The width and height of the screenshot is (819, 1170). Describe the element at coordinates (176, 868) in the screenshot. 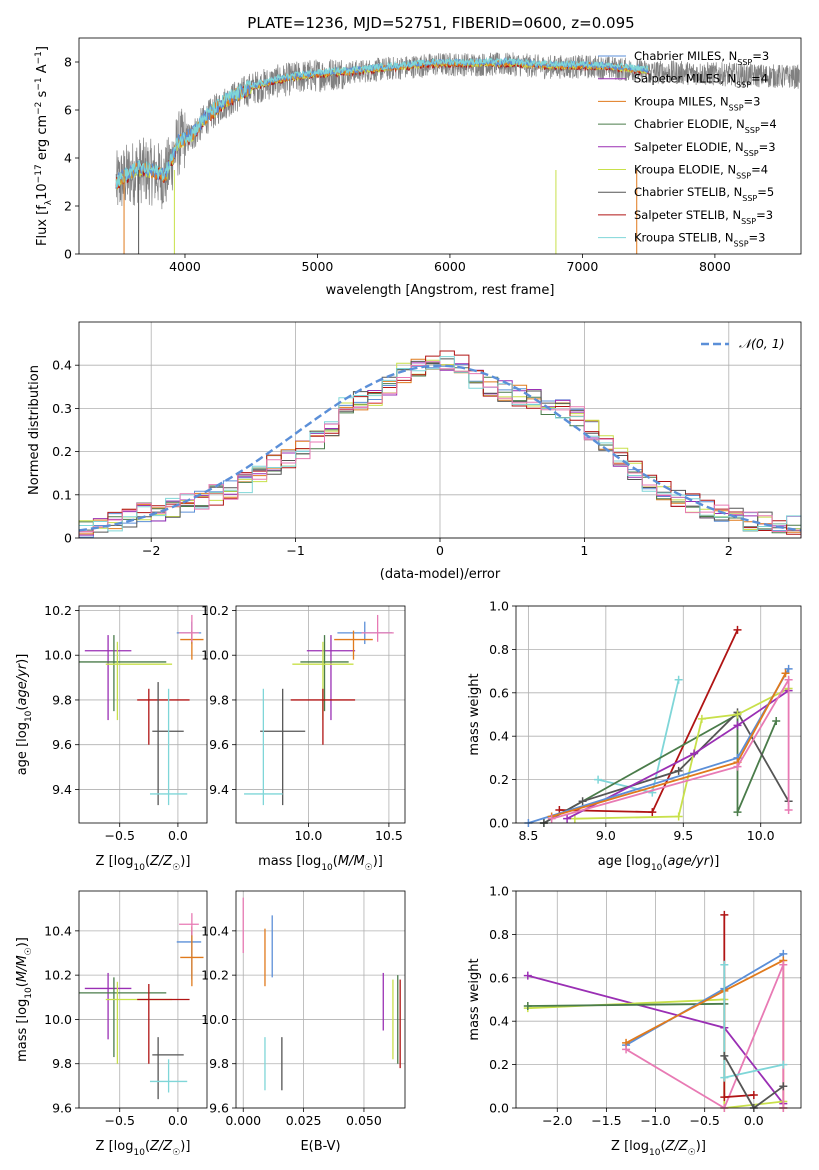

I see `x-axis-label-part: ☉` at that location.